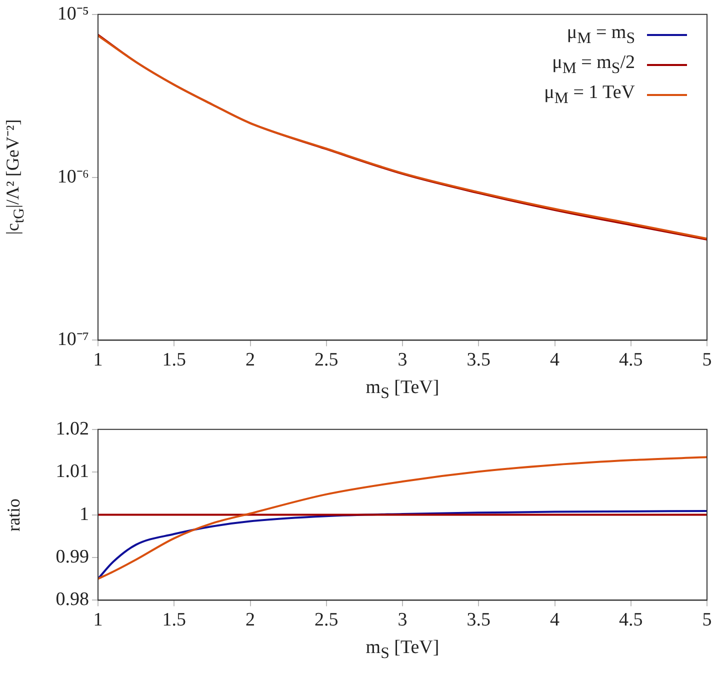 The image size is (715, 675). What do you see at coordinates (73, 13) in the screenshot?
I see `y-tick-label: 10⁻⁵` at bounding box center [73, 13].